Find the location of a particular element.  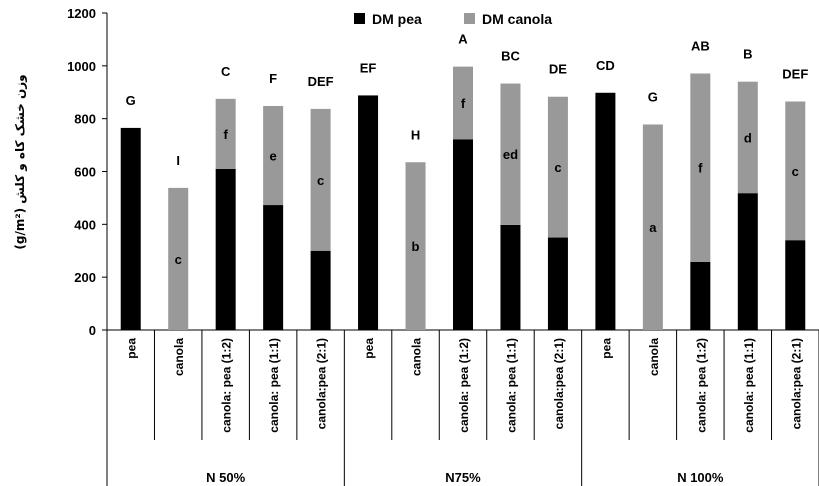

y-tick-label: 400 is located at coordinates (85, 224).